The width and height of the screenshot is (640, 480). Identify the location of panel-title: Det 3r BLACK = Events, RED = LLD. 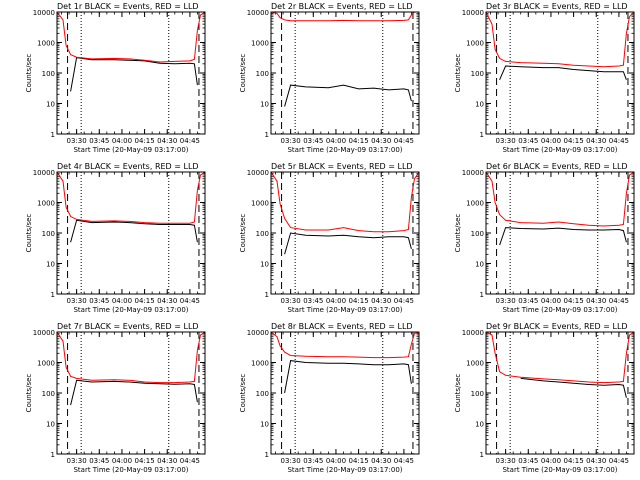
(557, 6).